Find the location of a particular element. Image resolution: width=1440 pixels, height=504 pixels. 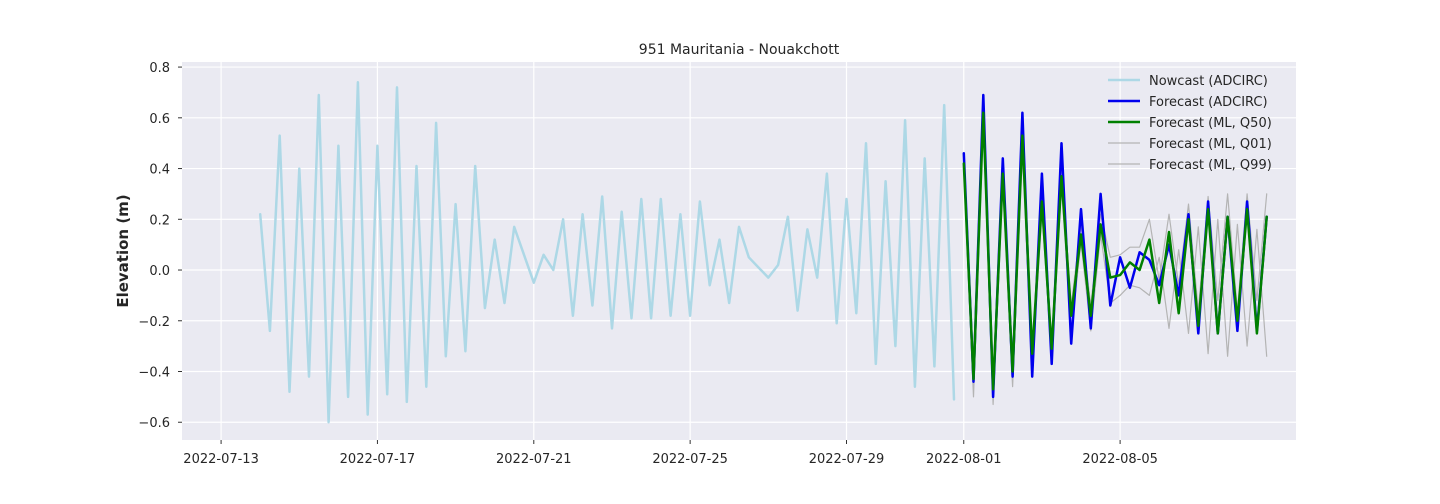

legend-label: Forecast (ADCIRC) is located at coordinates (1208, 102).